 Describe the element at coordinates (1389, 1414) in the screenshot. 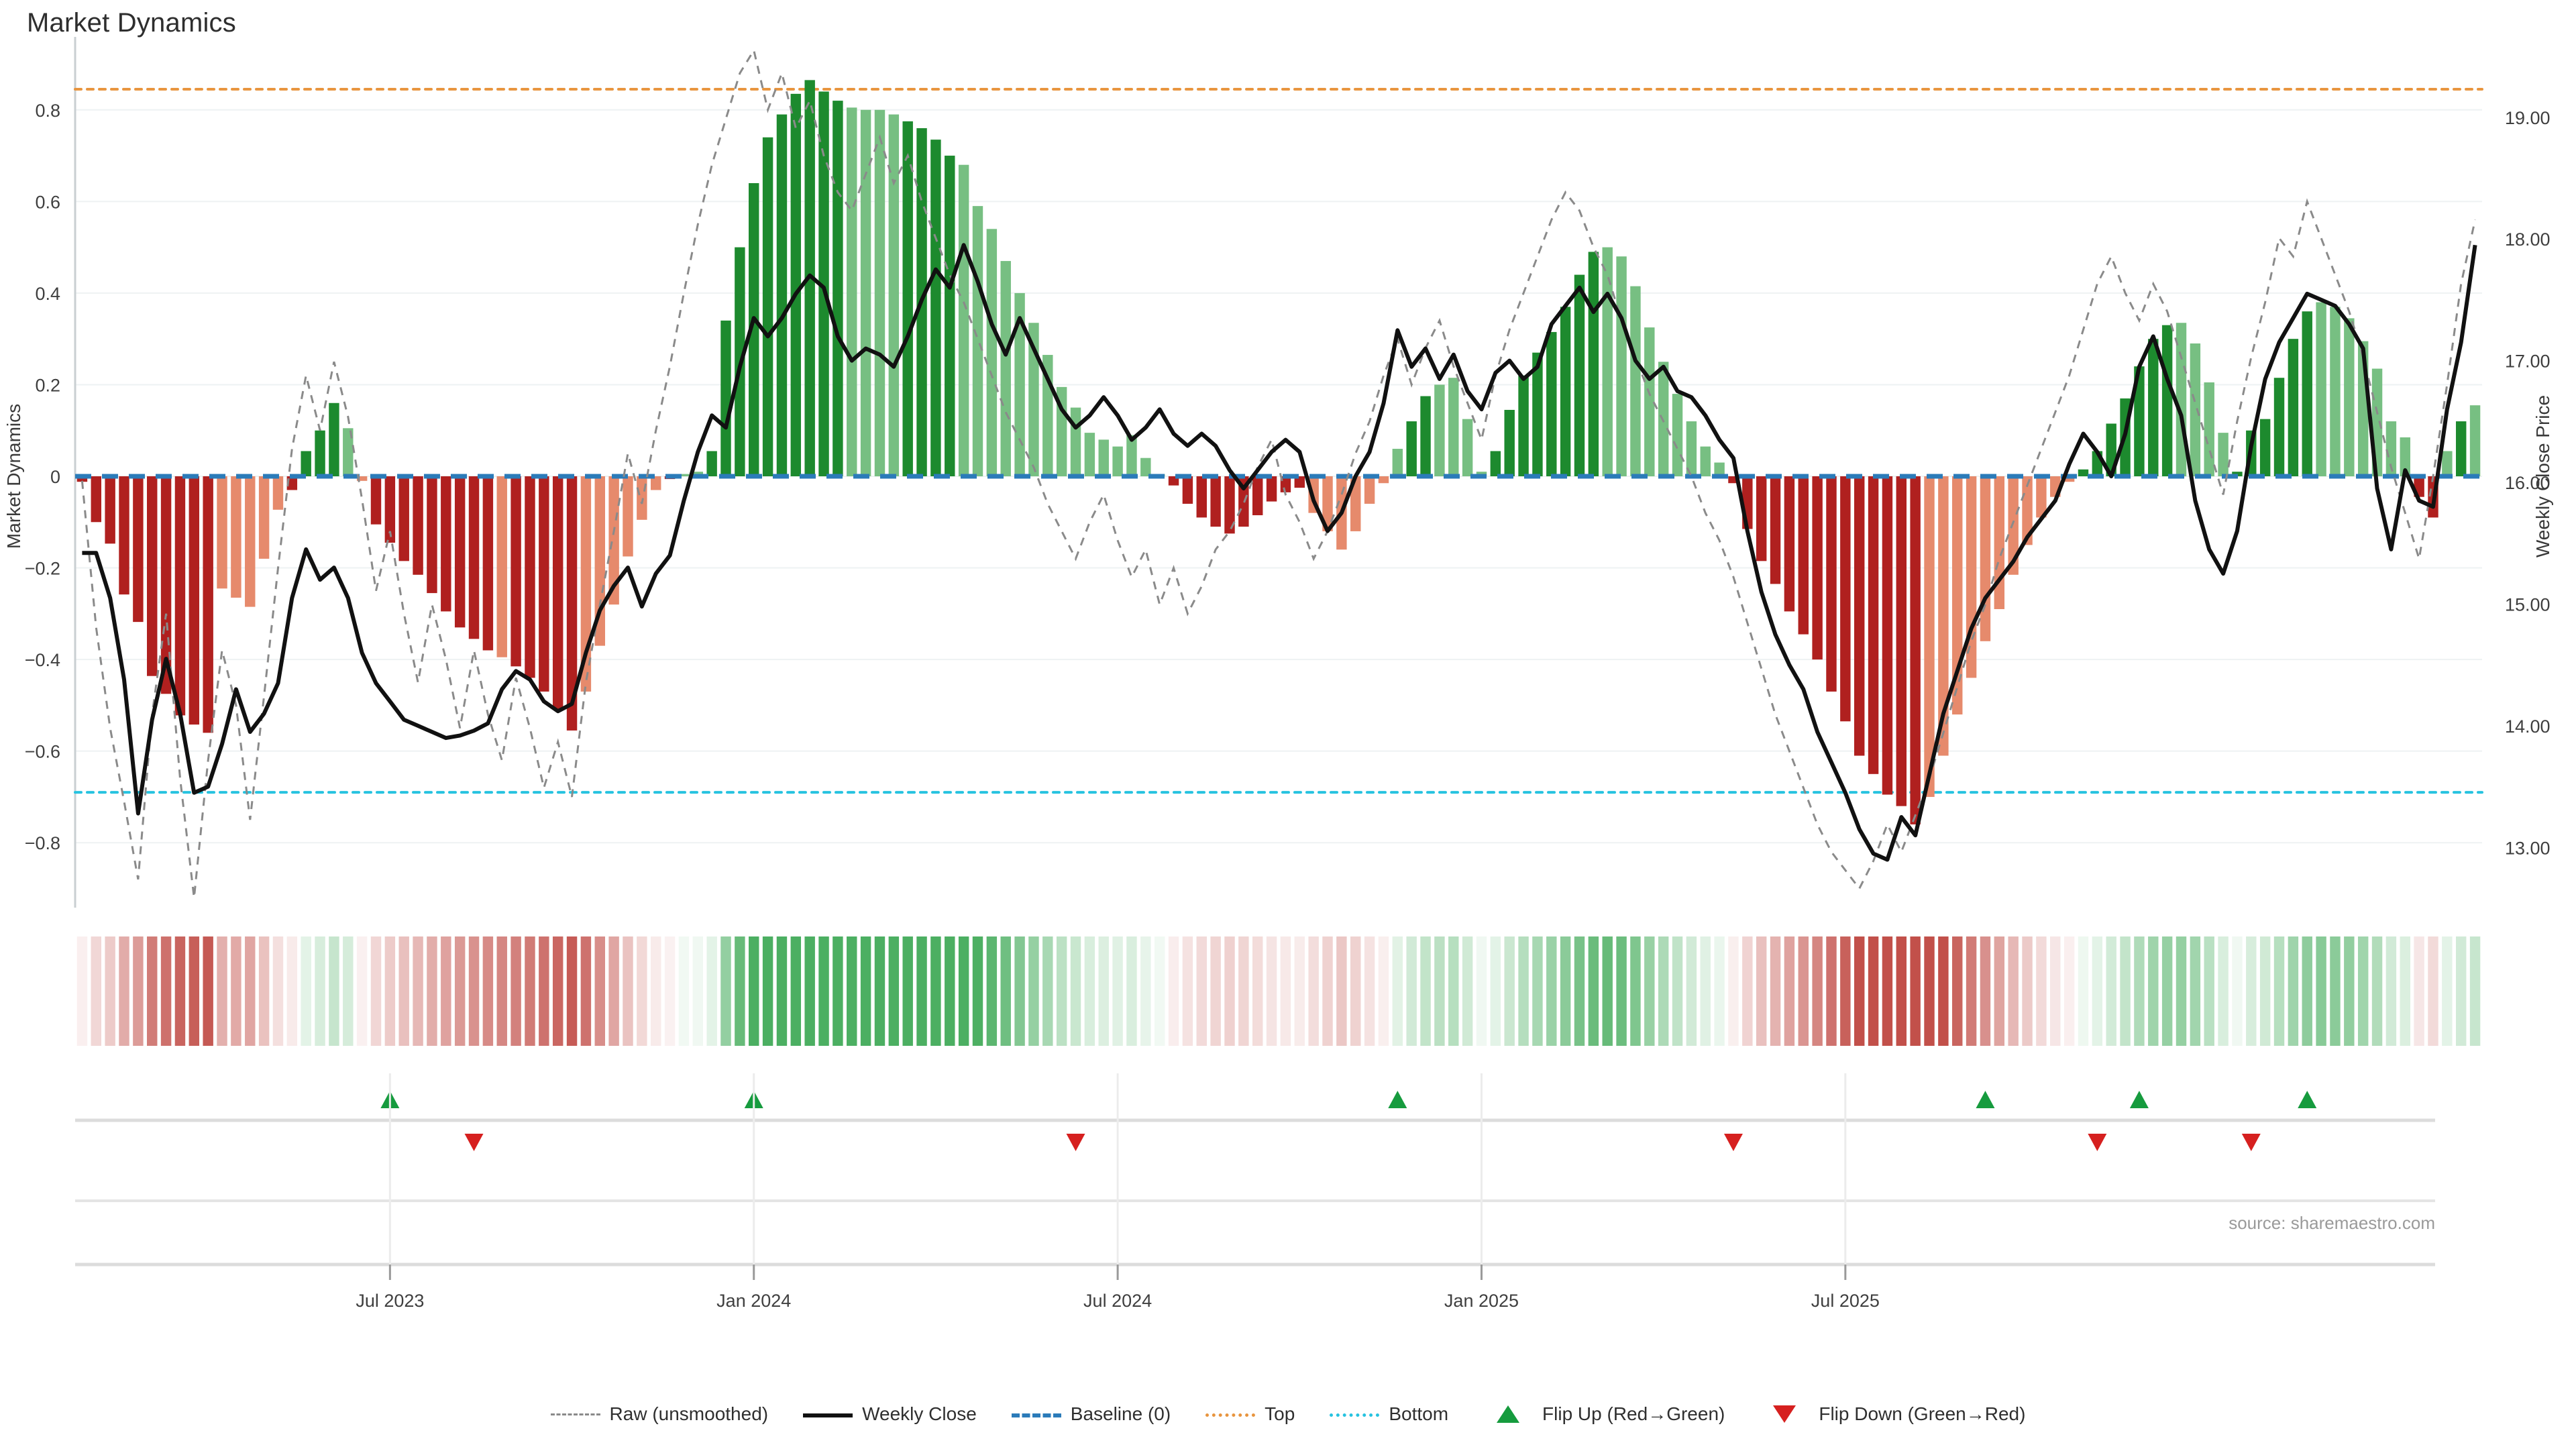

I see `legend-item-bottom: Bottom` at that location.